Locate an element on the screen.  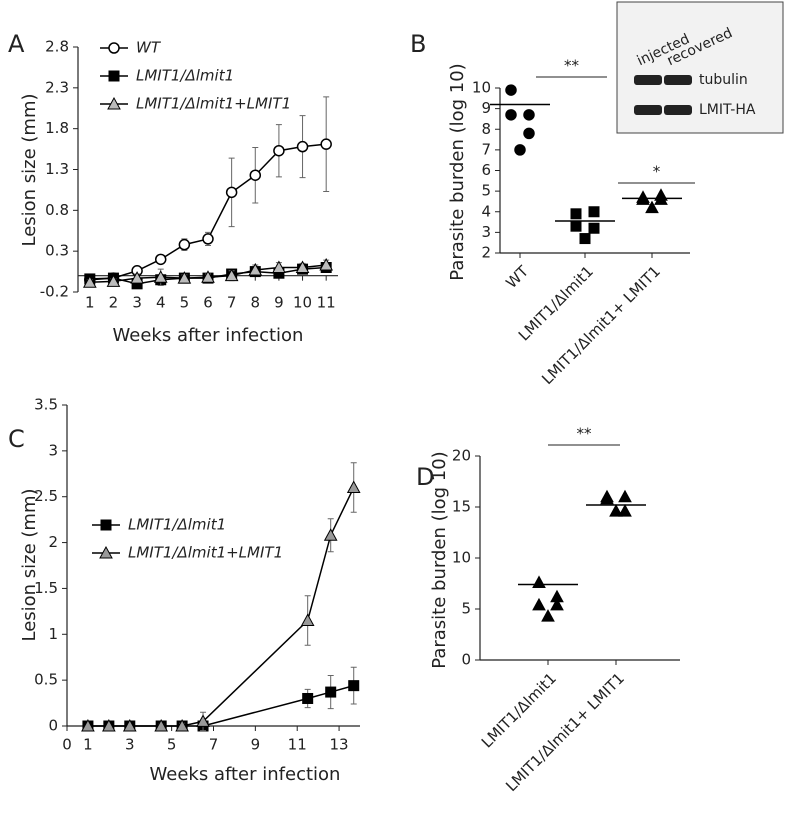
blot-row-label: tubulin is located at coordinates (723, 80).